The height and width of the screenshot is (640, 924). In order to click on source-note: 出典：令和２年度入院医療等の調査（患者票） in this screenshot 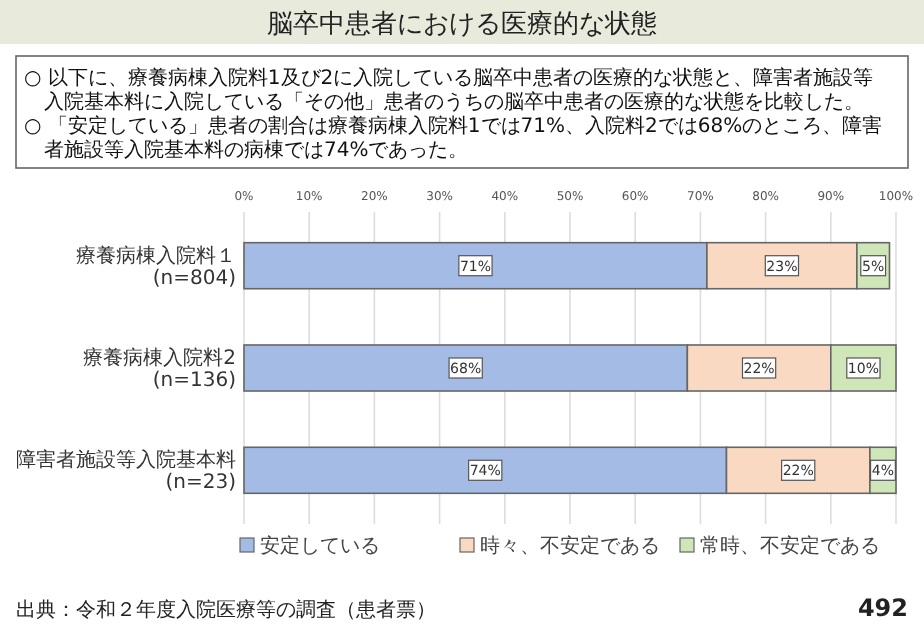, I will do `click(226, 610)`.